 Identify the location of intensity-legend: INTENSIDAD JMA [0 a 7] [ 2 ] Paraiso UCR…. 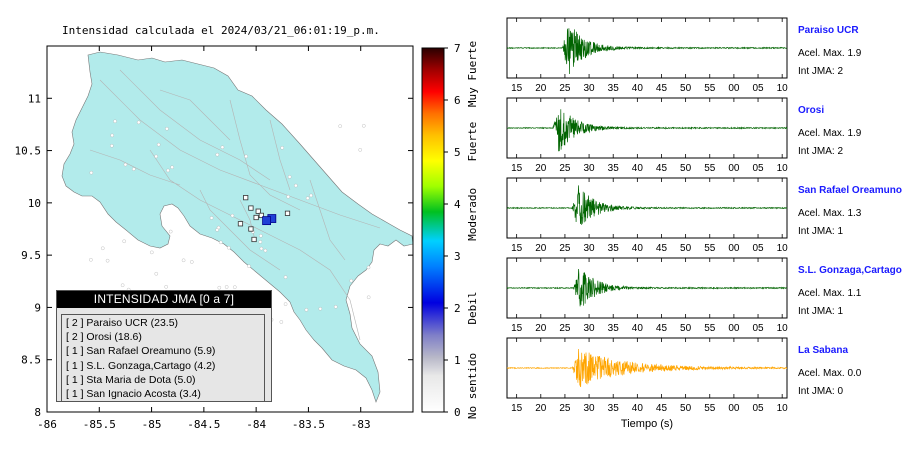
(164, 346).